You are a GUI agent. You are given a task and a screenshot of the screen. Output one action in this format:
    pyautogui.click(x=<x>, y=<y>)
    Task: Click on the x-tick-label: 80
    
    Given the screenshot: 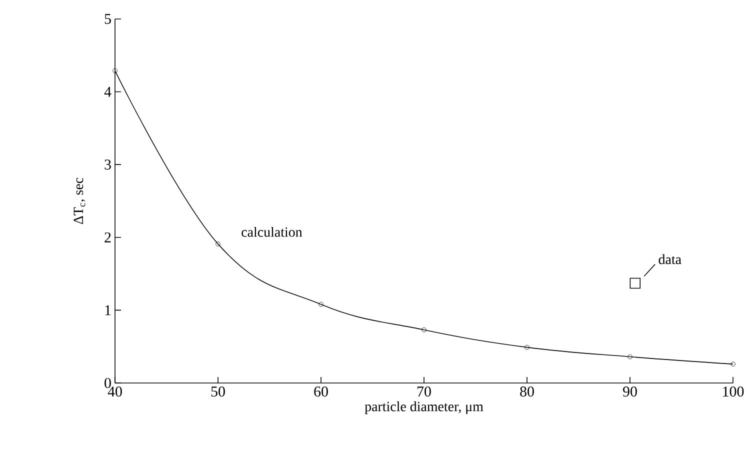 What is the action you would take?
    pyautogui.click(x=527, y=391)
    